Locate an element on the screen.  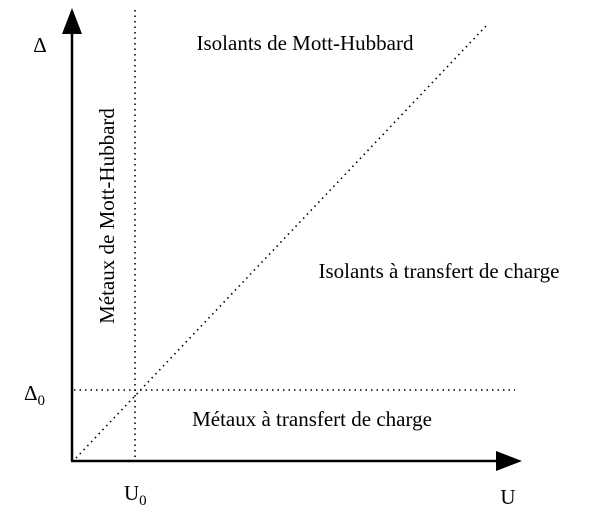
region-left: Métaux de Mott-Hubbard is located at coordinates (107, 216).